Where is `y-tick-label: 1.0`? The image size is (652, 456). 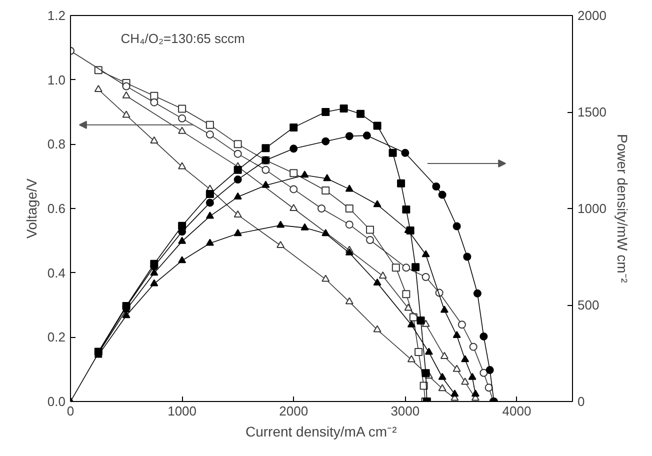 y-tick-label: 1.0 is located at coordinates (56, 80).